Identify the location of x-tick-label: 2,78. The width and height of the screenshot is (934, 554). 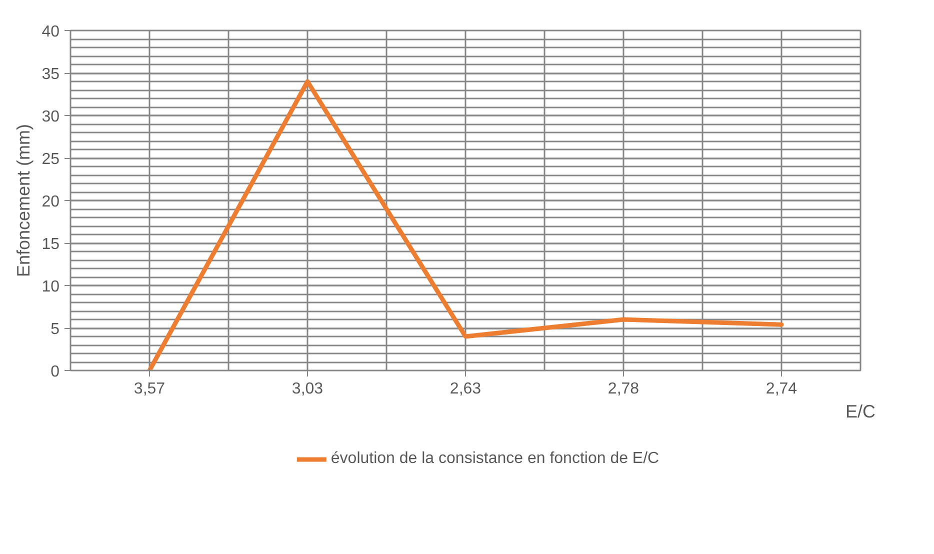
(624, 389).